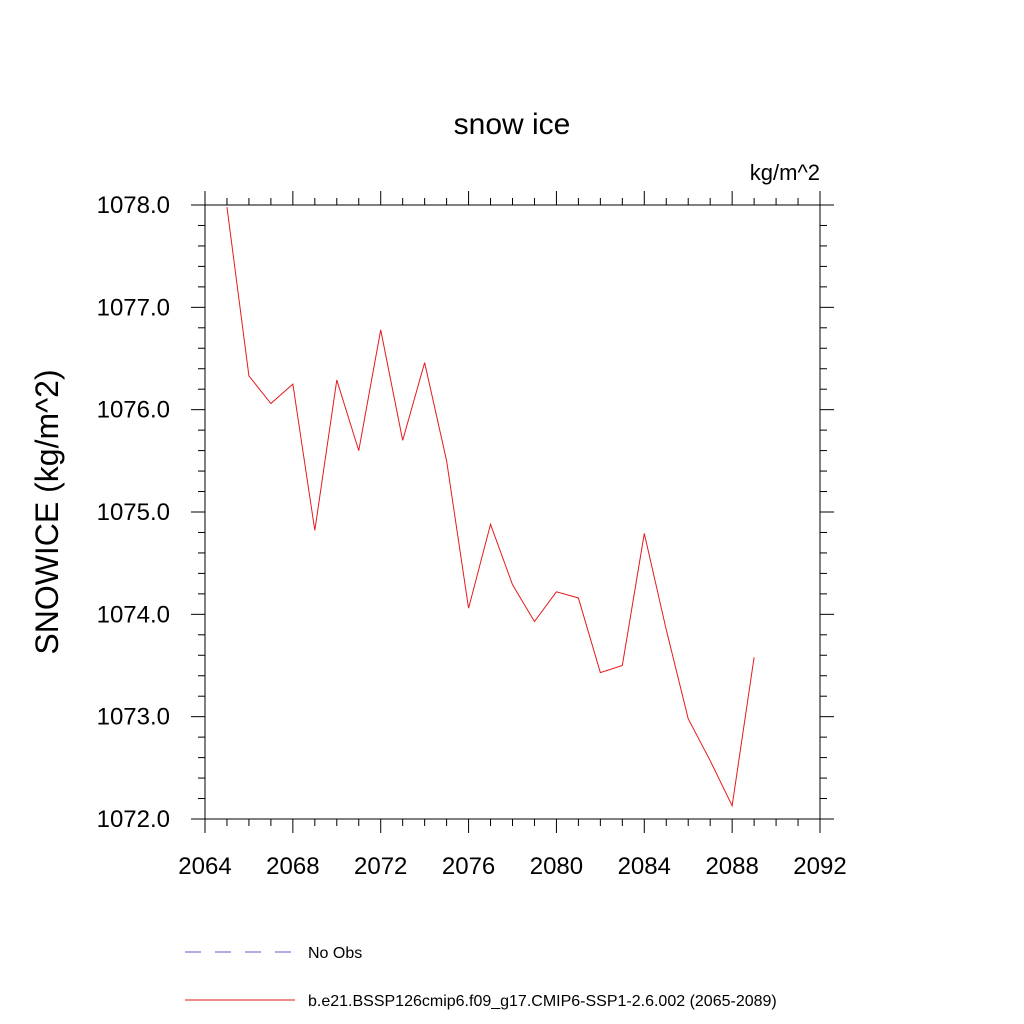 This screenshot has width=1024, height=1024. Describe the element at coordinates (47, 511) in the screenshot. I see `y-axis-label: SNOWICE (kg/m^2)` at that location.